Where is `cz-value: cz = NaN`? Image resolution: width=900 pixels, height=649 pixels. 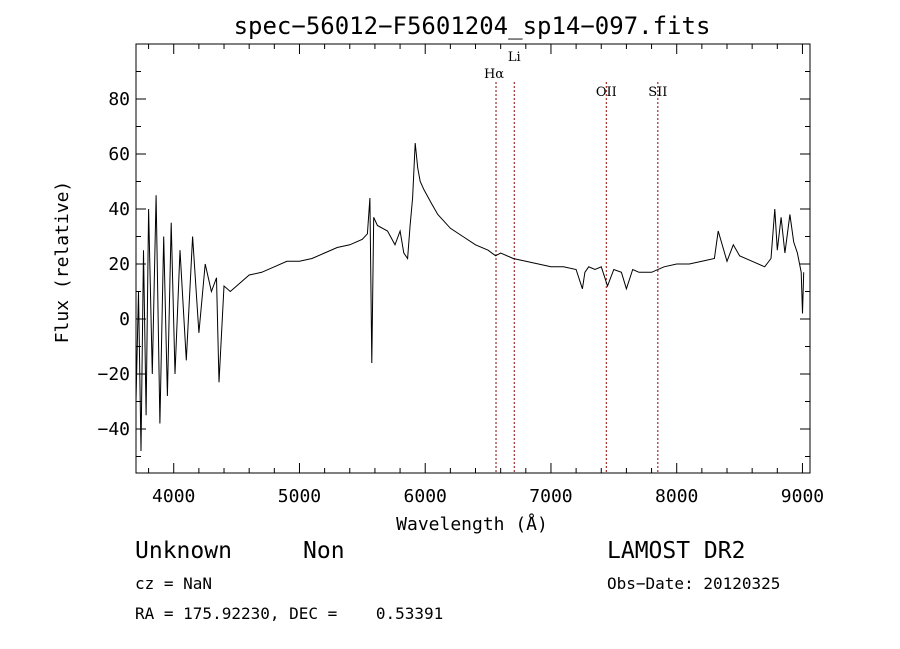
cz-value: cz = NaN is located at coordinates (174, 583).